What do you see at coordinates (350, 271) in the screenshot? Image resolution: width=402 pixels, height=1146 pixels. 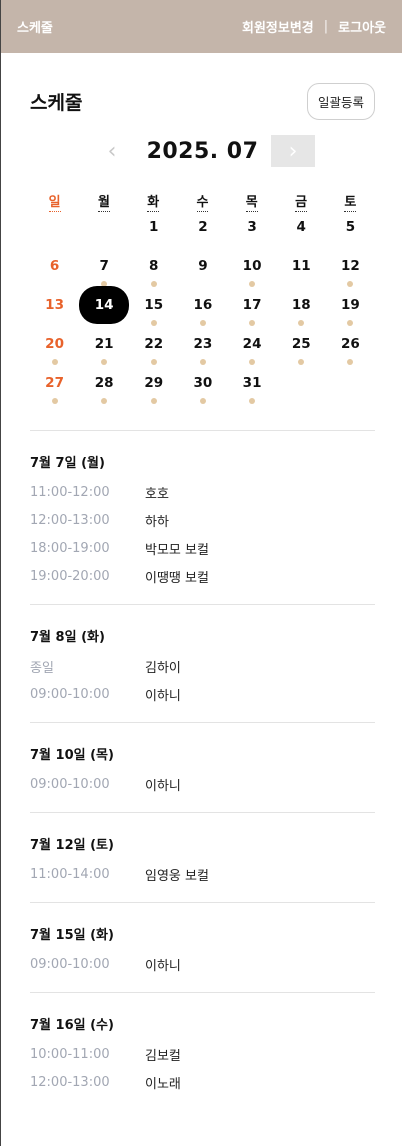 I see `calendar-day: 12` at bounding box center [350, 271].